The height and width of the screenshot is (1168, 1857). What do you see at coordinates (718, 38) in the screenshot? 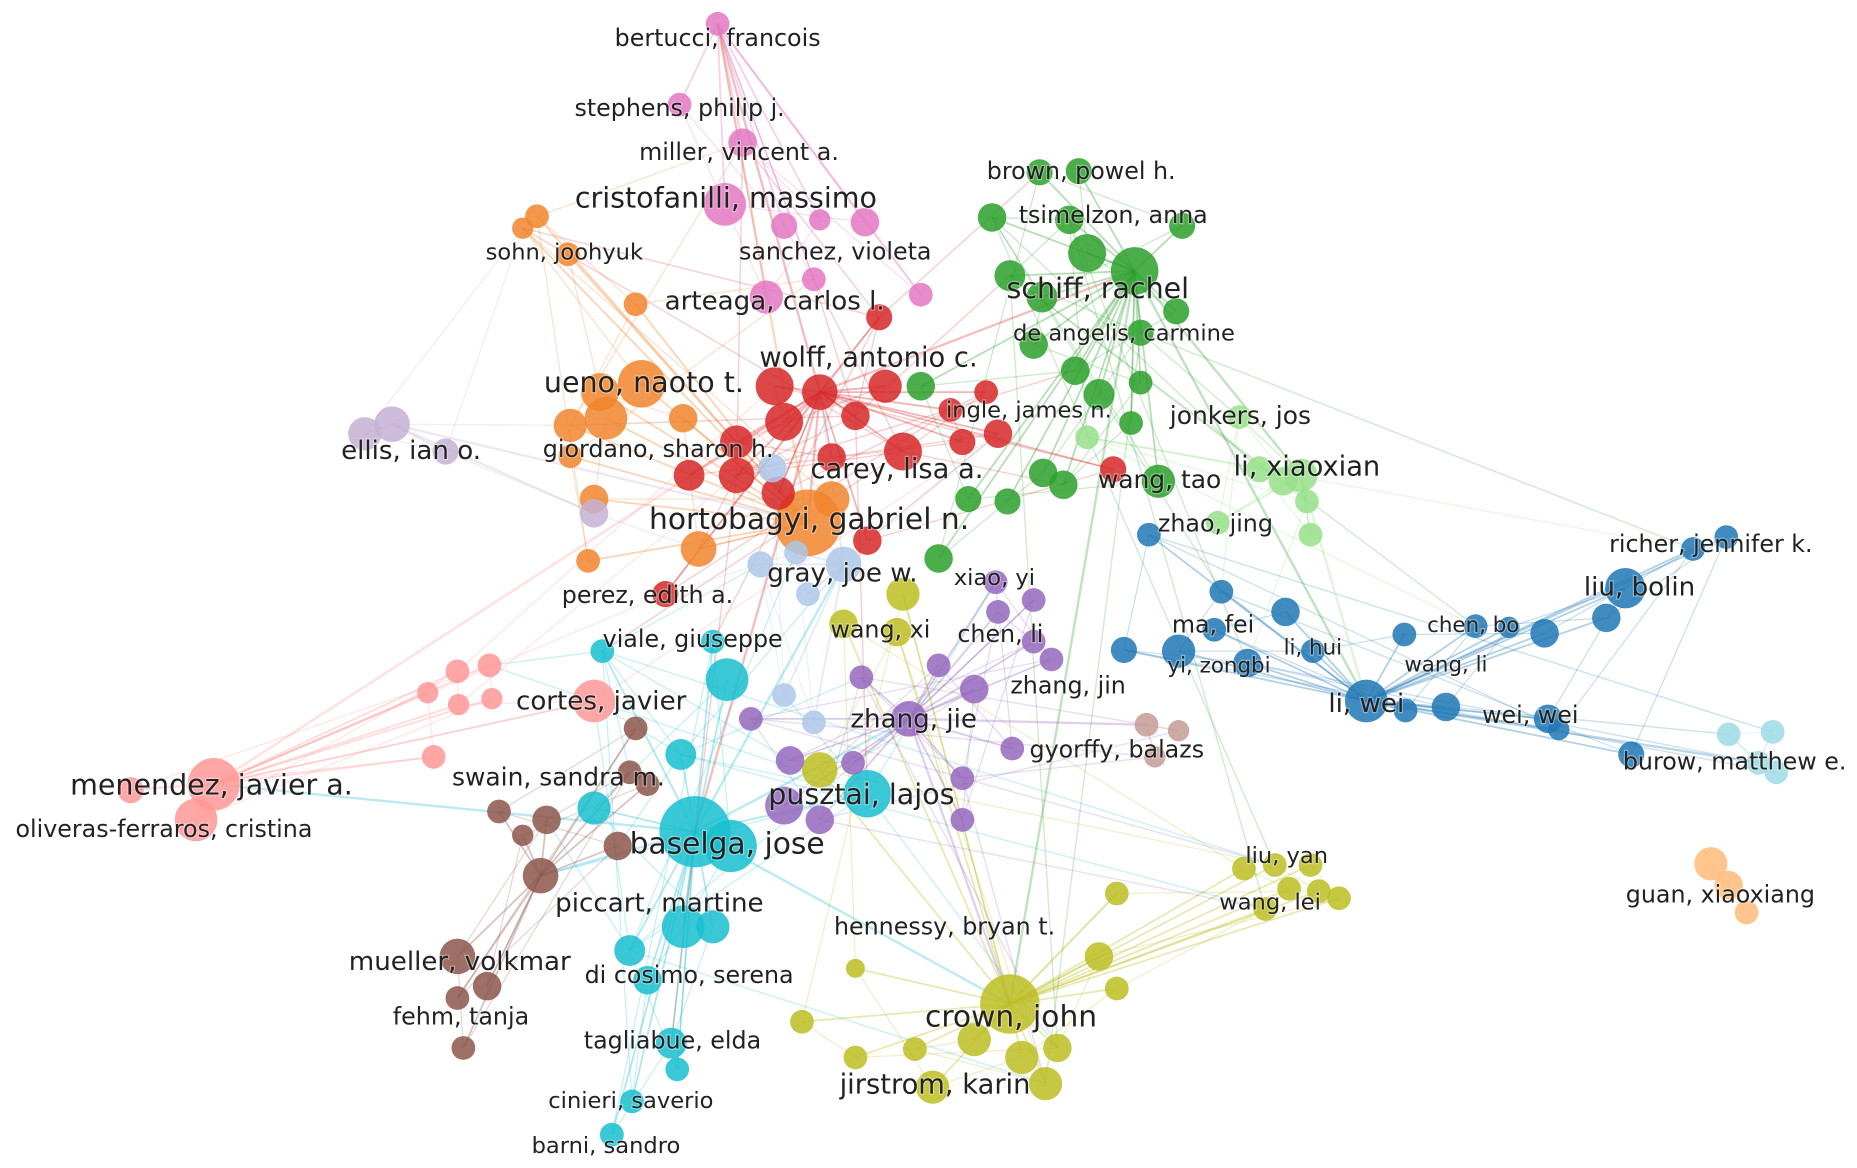
I see `node-label: bertucci, francois` at bounding box center [718, 38].